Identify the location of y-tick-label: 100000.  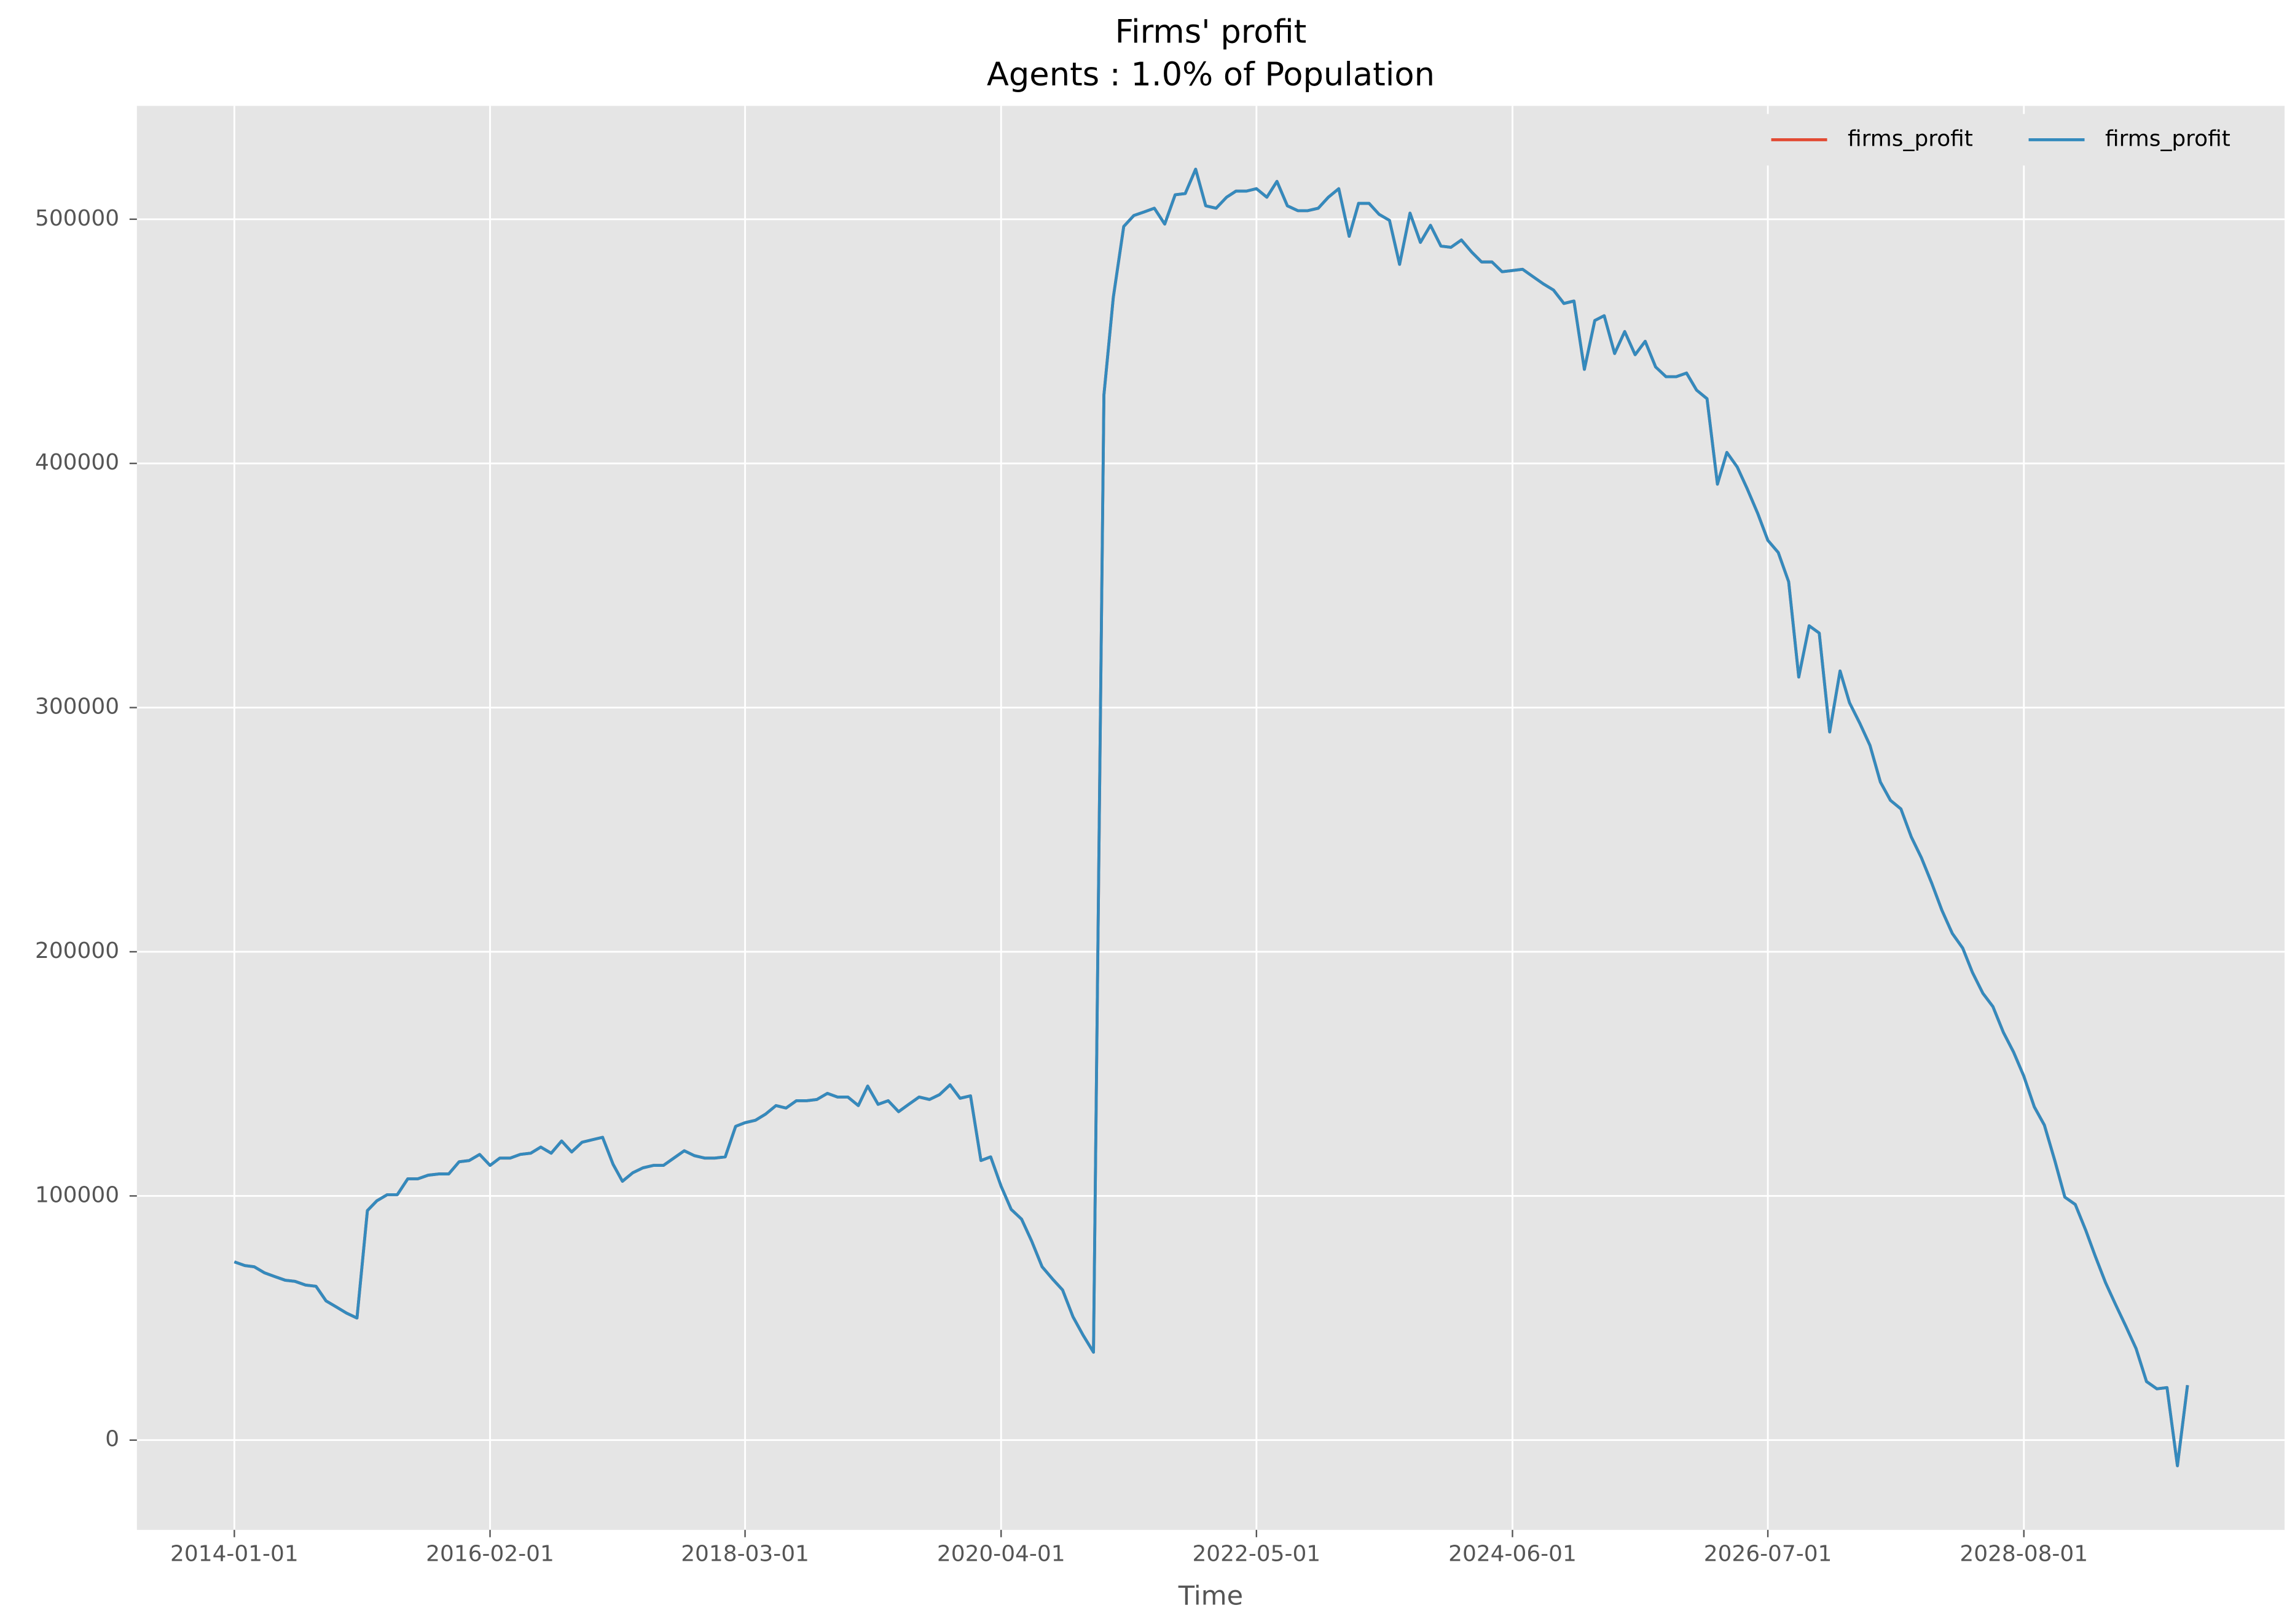
(77, 1194).